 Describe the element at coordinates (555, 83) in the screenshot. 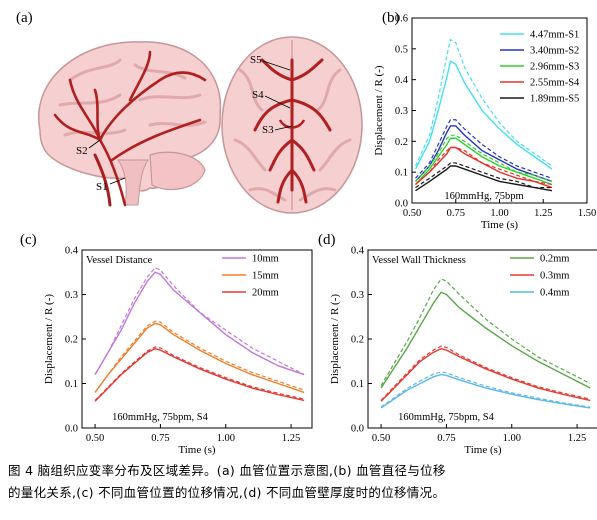

I see `legend-label: 2.55mm-S4` at that location.